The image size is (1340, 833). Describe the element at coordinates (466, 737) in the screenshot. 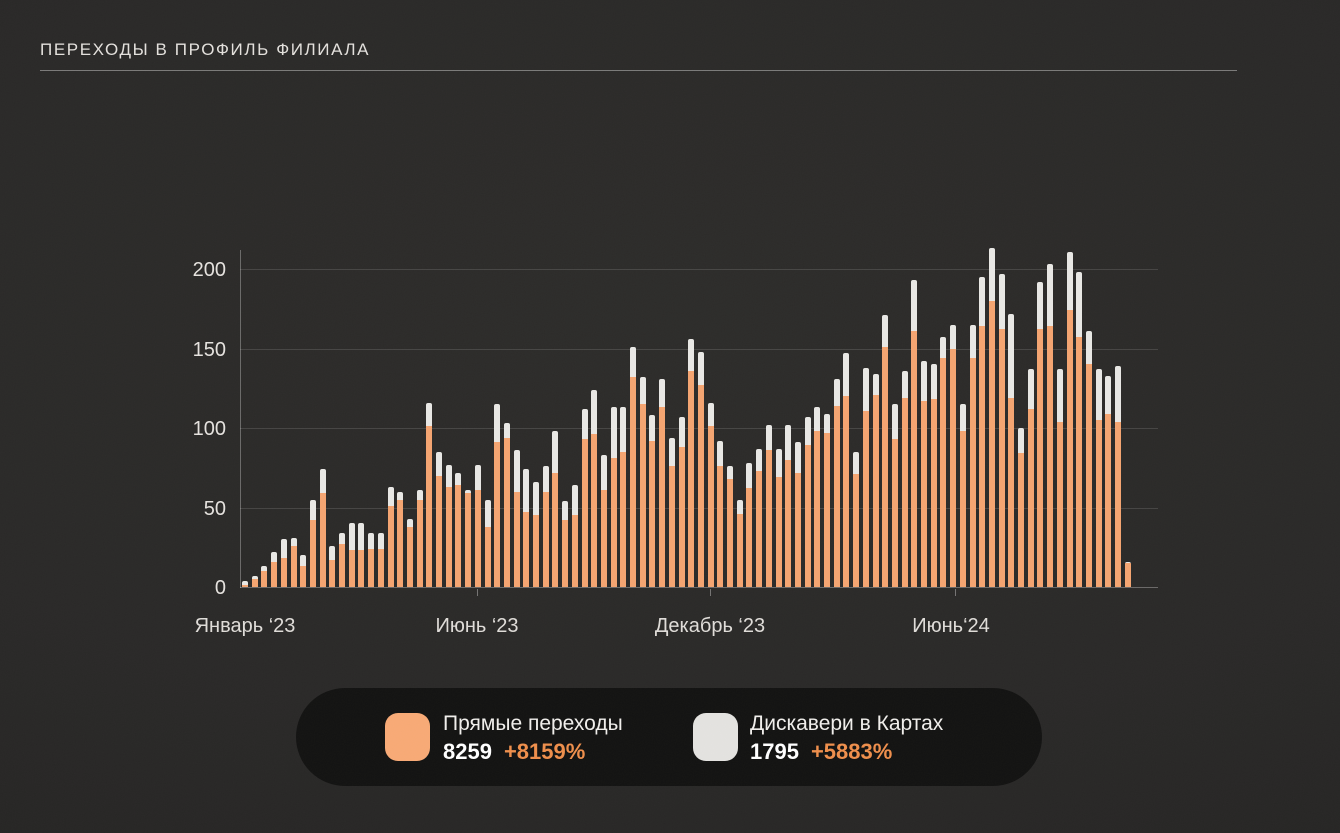

I see `legend-item-direct: Прямые переходы 8259 +8159%` at that location.